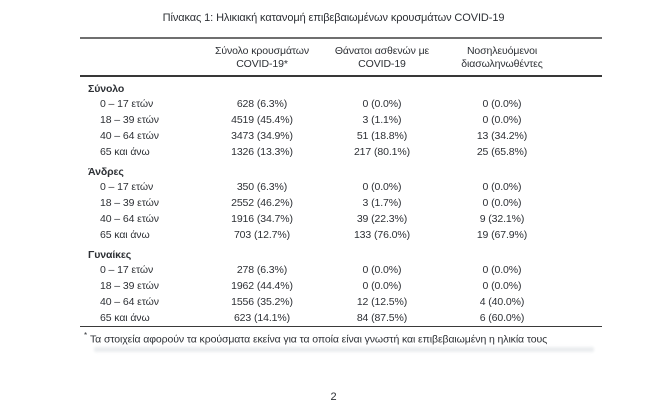  What do you see at coordinates (382, 203) in the screenshot?
I see `deaths-cell: 3 (1.7%)` at bounding box center [382, 203].